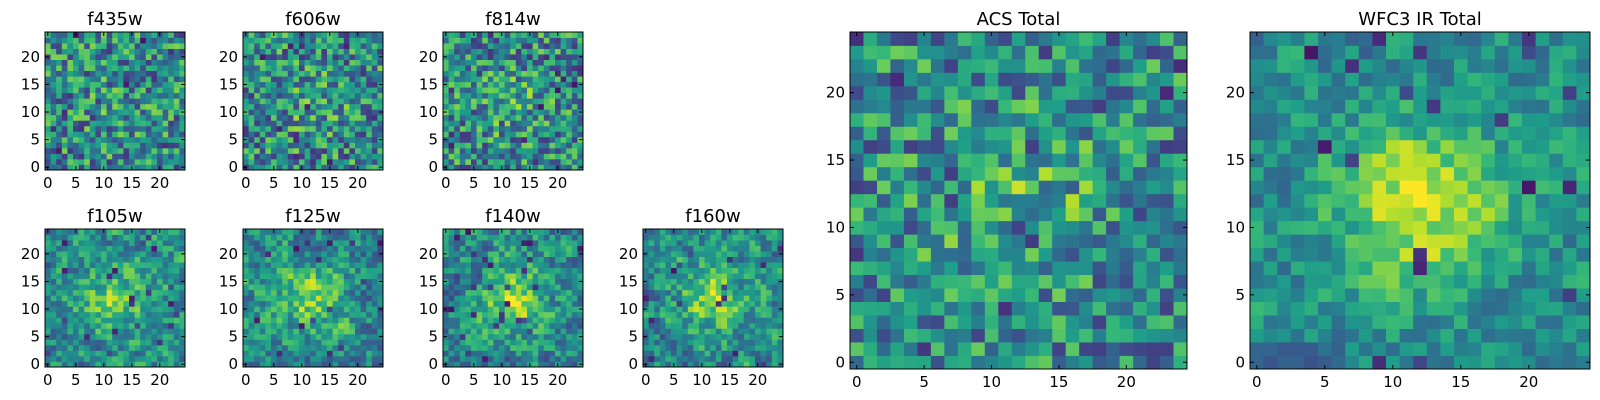 This screenshot has width=1600, height=400. Describe the element at coordinates (30, 112) in the screenshot. I see `y-tick-label: 10` at that location.